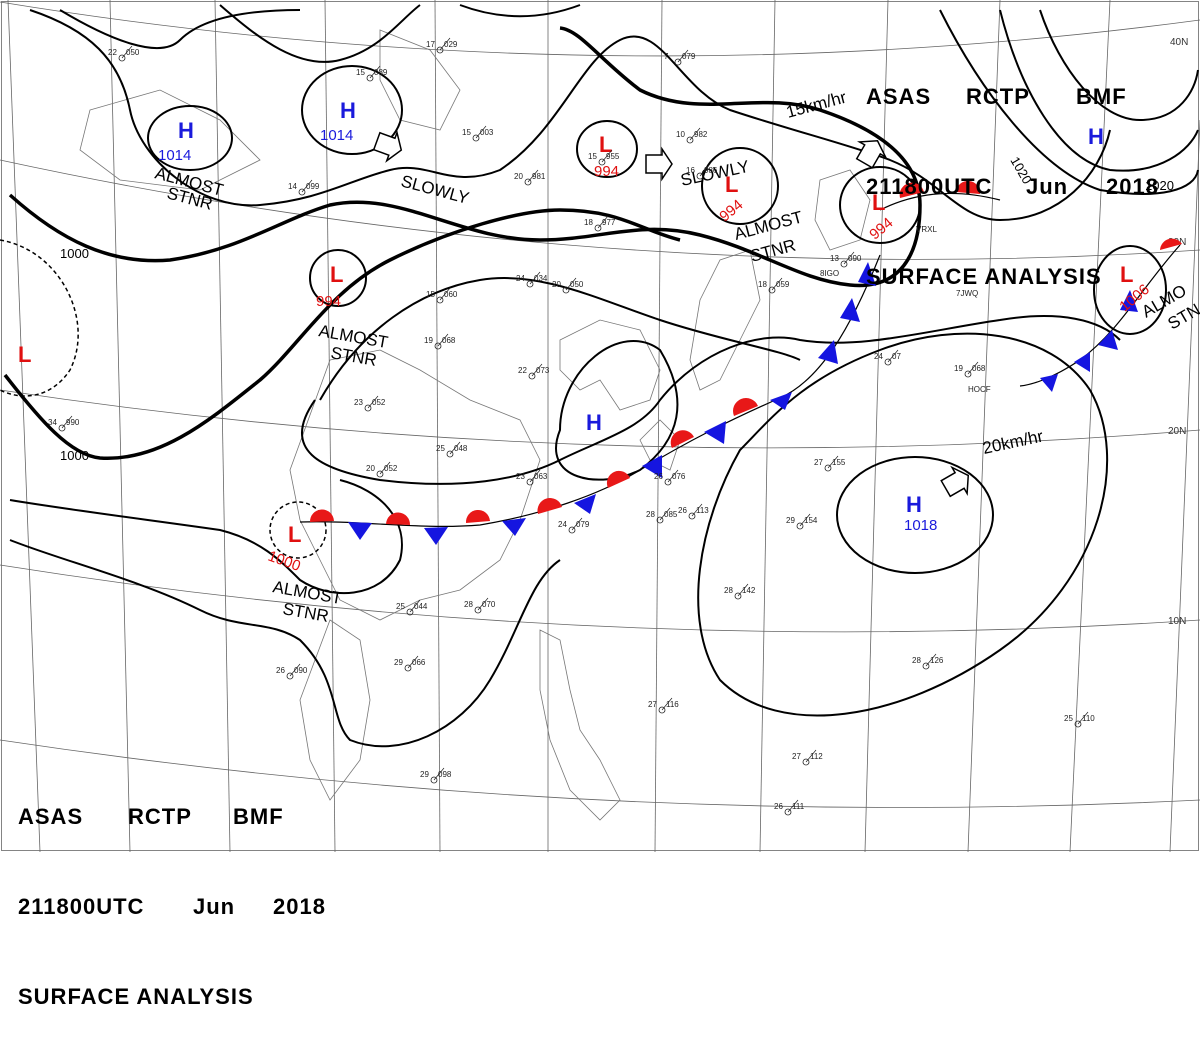 This screenshot has width=1200, height=1042. I want to click on station-temp: 14, so click(292, 186).